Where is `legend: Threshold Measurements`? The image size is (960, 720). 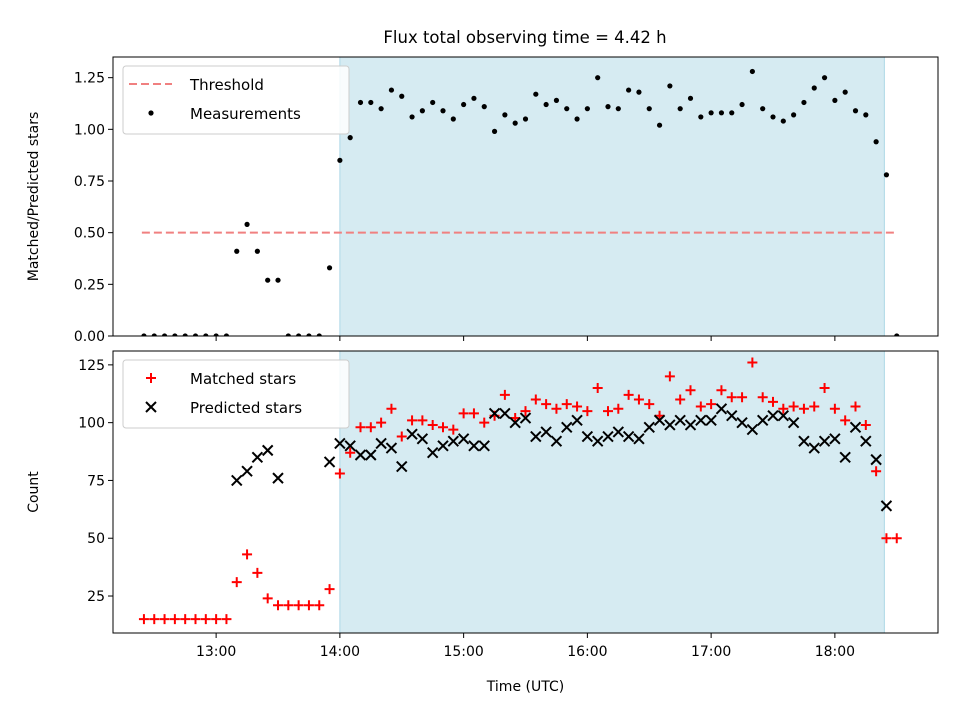 legend: Threshold Measurements is located at coordinates (236, 100).